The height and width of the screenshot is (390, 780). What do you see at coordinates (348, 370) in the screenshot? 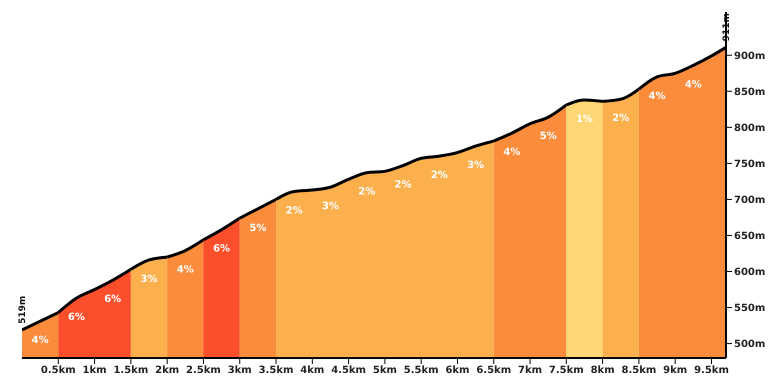
I see `x-tick-label: 4.5km` at bounding box center [348, 370].